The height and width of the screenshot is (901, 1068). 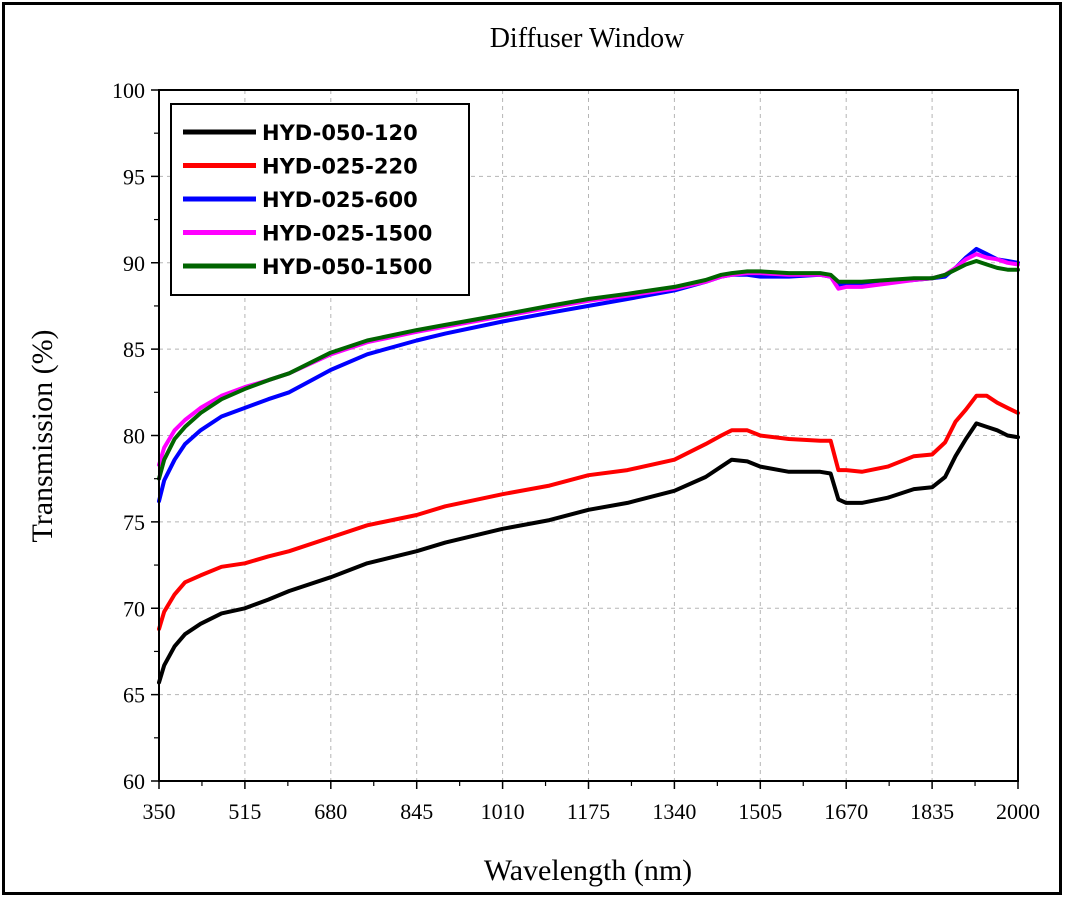 I want to click on y-tick-label: 85, so click(x=134, y=349).